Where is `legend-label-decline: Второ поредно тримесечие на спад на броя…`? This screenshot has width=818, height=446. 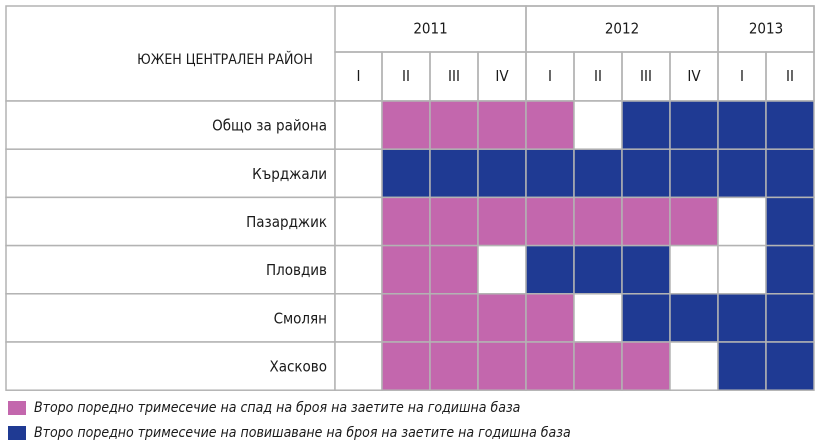
legend-label-decline: Второ поредно тримесечие на спад на броя… is located at coordinates (277, 408).